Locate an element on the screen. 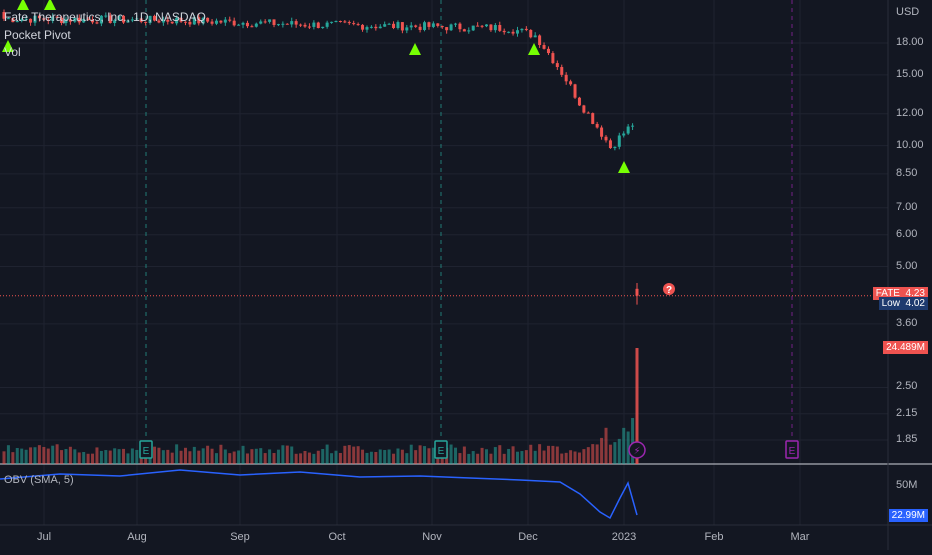 This screenshot has height=555, width=932. price-tick-label: 5.00 is located at coordinates (907, 265).